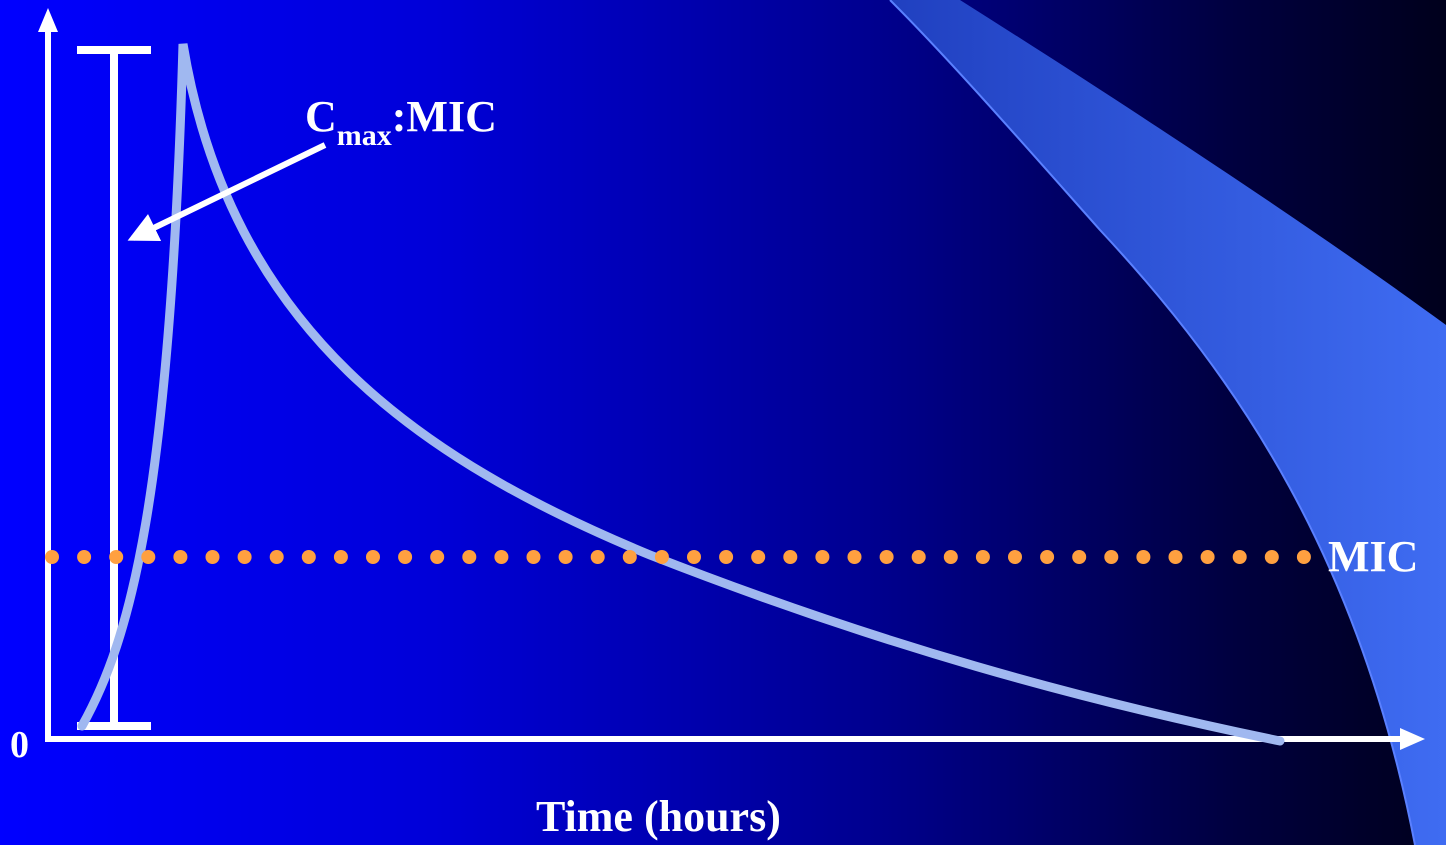  Describe the element at coordinates (227, 192) in the screenshot. I see `cmax-pointer-arrow` at that location.